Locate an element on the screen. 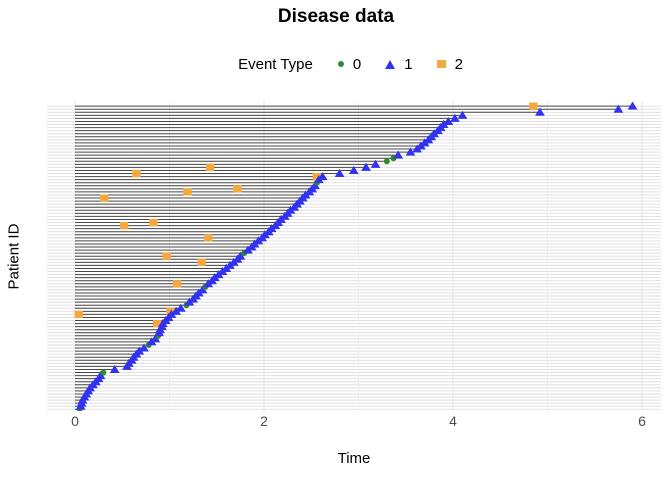 This screenshot has height=480, width=672. x-tick-label: 2 is located at coordinates (264, 421).